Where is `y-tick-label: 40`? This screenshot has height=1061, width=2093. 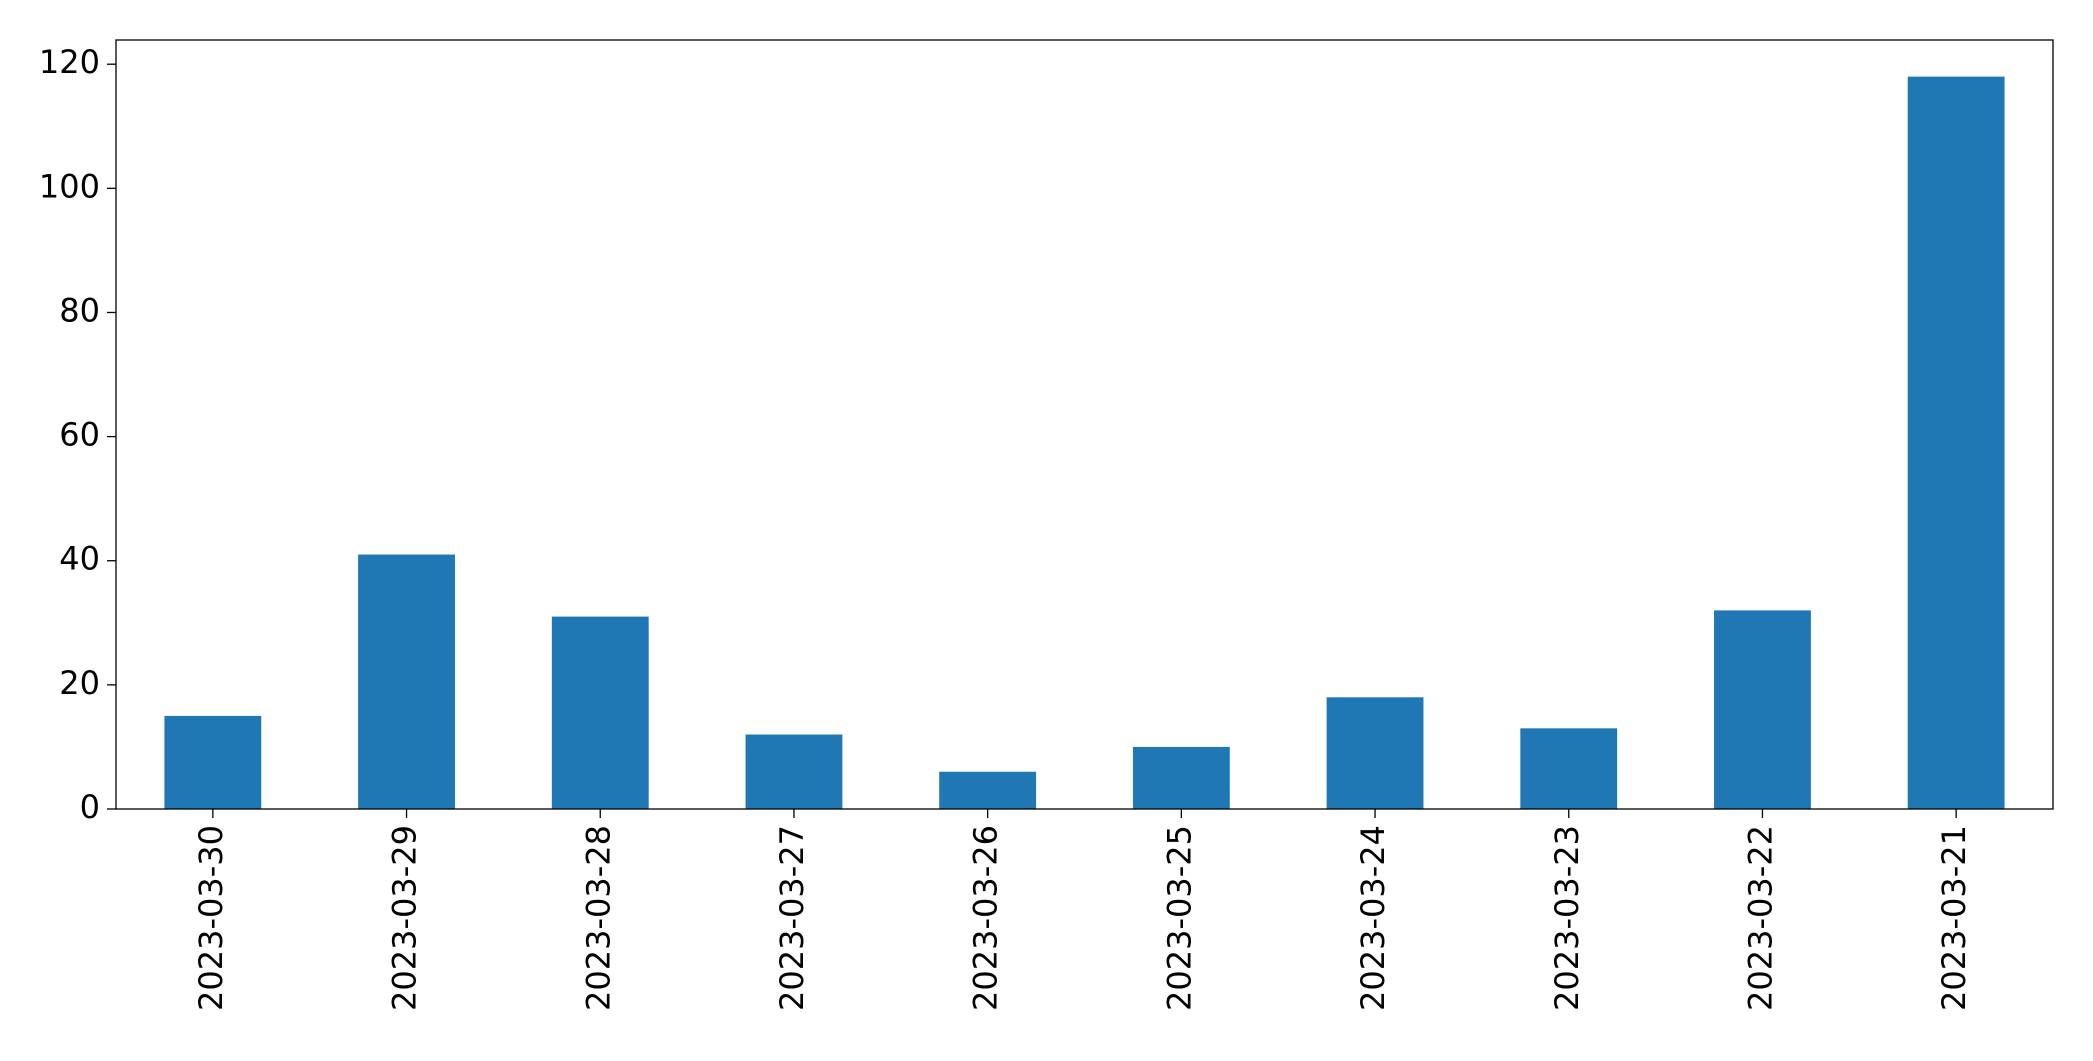
y-tick-label: 40 is located at coordinates (79, 559).